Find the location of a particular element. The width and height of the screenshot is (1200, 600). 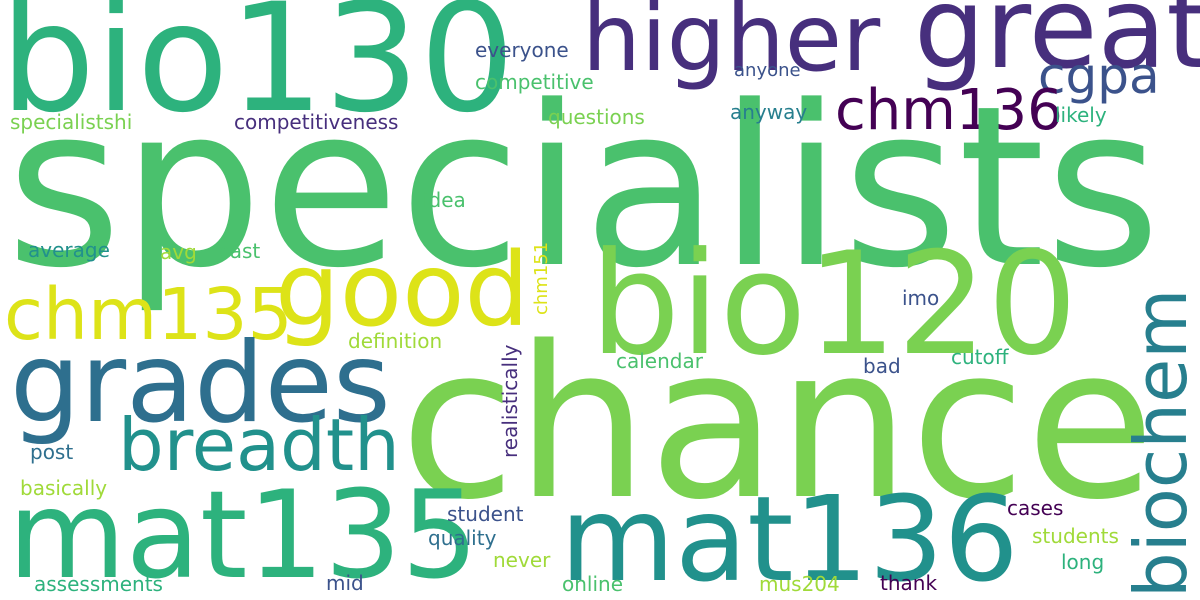

word-bio120: bio120 is located at coordinates (834, 304).